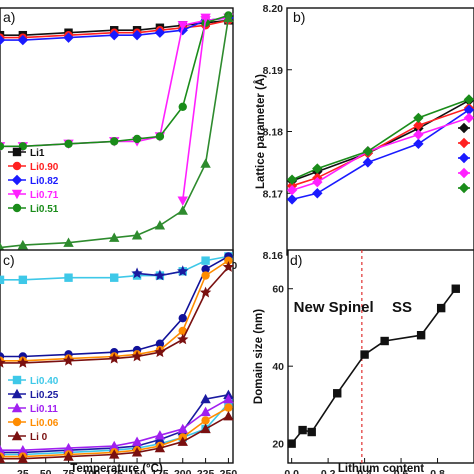  I want to click on x-tick-label: 0.6, so click(401, 471).